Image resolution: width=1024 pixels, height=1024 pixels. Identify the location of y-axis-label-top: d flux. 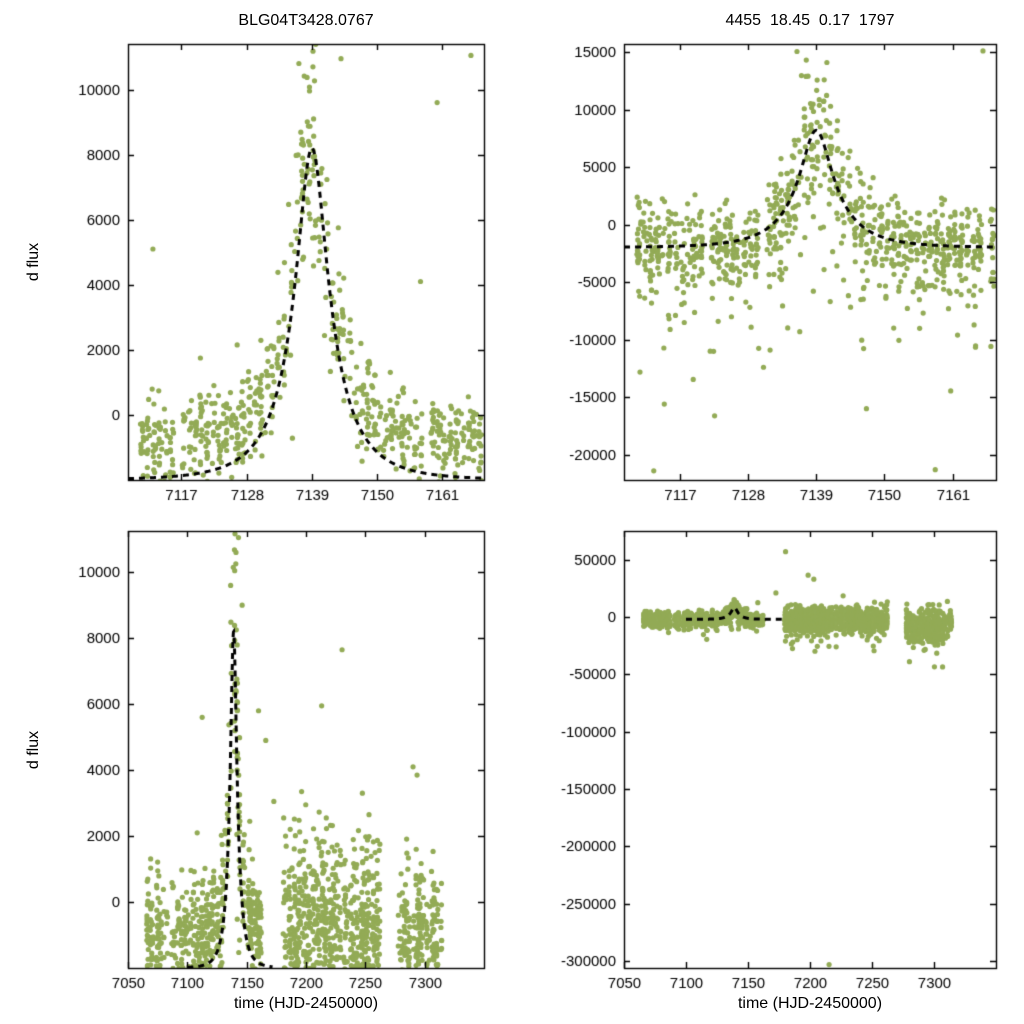
(33, 262).